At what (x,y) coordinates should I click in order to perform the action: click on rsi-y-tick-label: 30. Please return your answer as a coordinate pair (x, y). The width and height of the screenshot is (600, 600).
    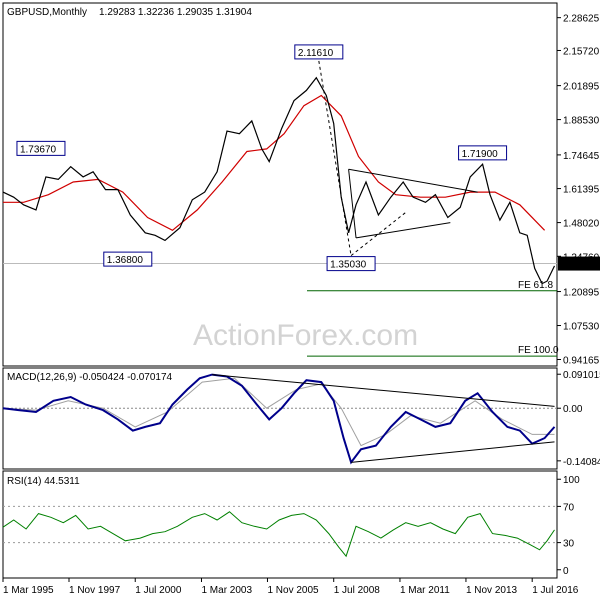
    Looking at the image, I should click on (569, 544).